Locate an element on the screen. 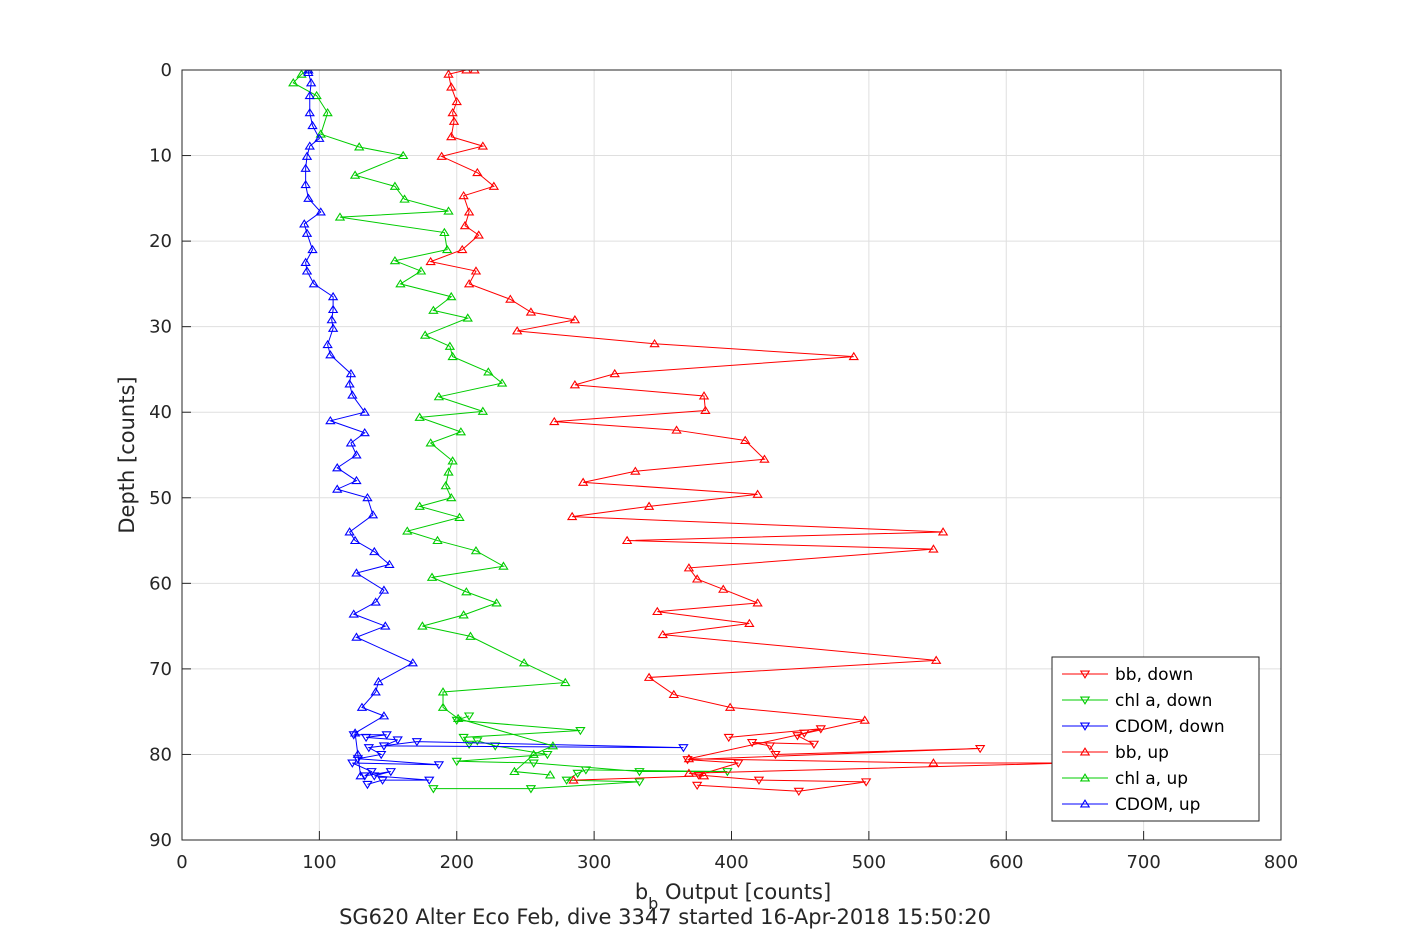 Image resolution: width=1417 pixels, height=945 pixels. y-tick-label: 20 is located at coordinates (160, 241).